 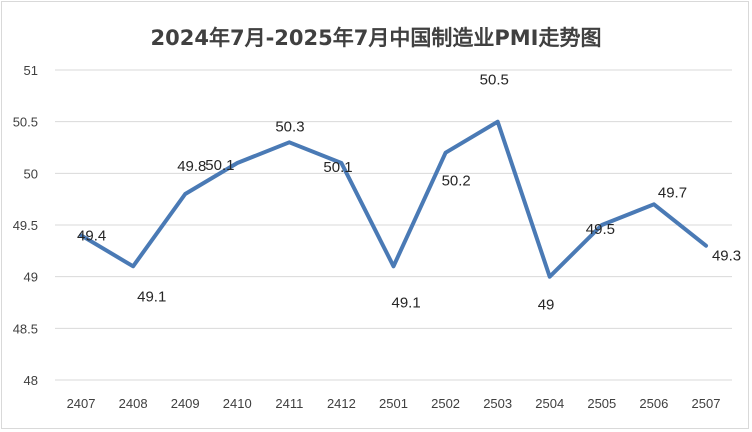 What do you see at coordinates (289, 403) in the screenshot?
I see `x-tick-label: 2411` at bounding box center [289, 403].